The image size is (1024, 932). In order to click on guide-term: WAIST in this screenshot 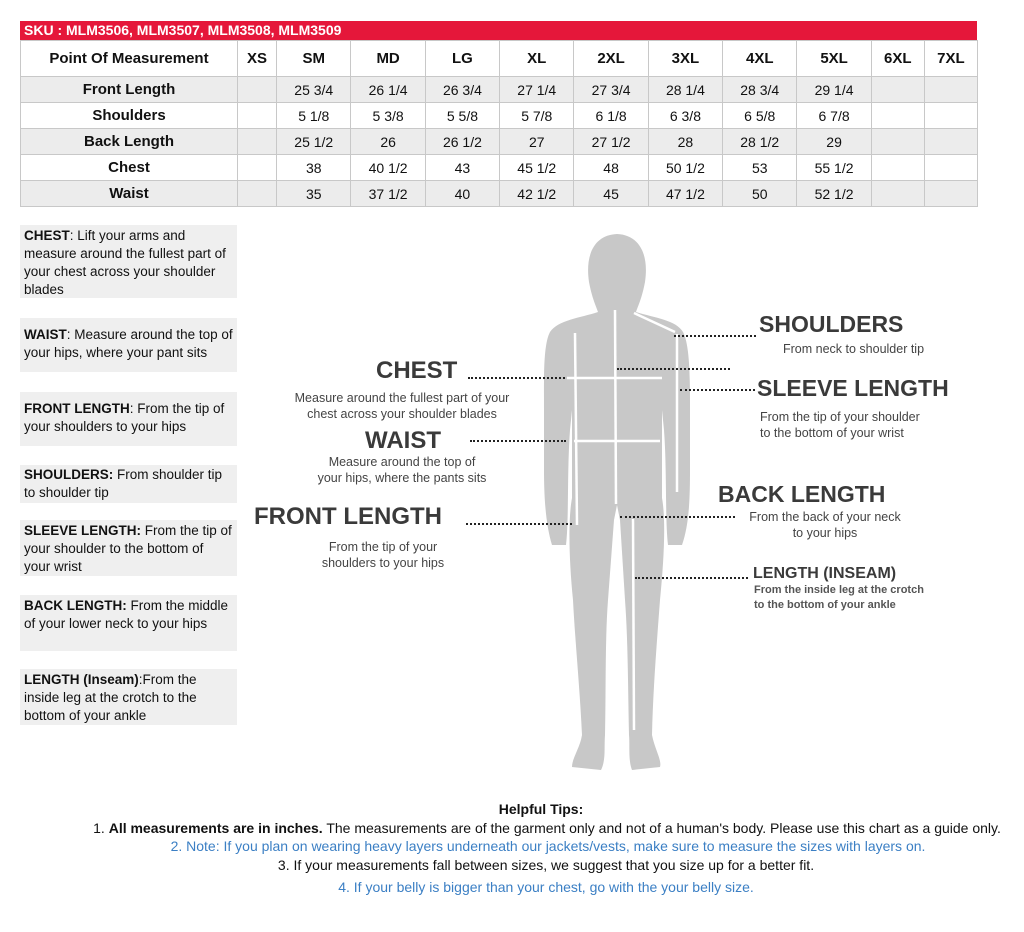, I will do `click(45, 334)`.